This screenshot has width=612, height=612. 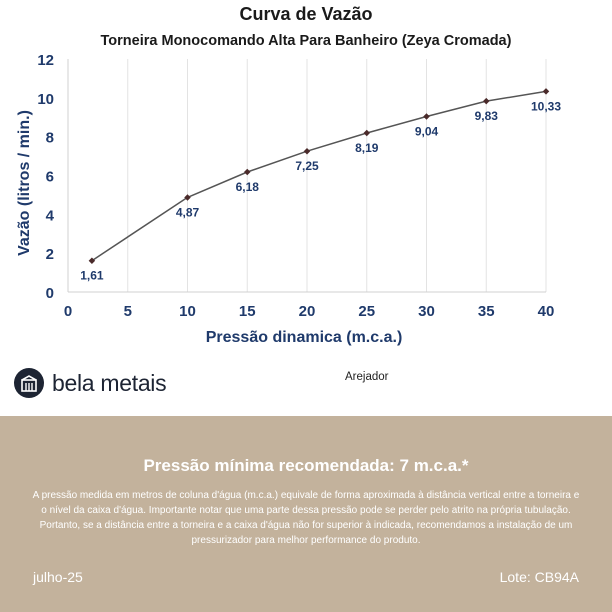 What do you see at coordinates (247, 311) in the screenshot?
I see `x-tick-label: 15` at bounding box center [247, 311].